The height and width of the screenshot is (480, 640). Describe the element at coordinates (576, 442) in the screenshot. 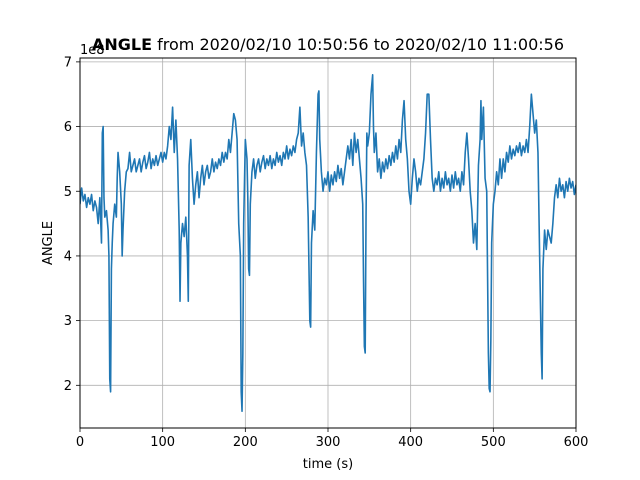

I see `x-tick-label: 600` at that location.